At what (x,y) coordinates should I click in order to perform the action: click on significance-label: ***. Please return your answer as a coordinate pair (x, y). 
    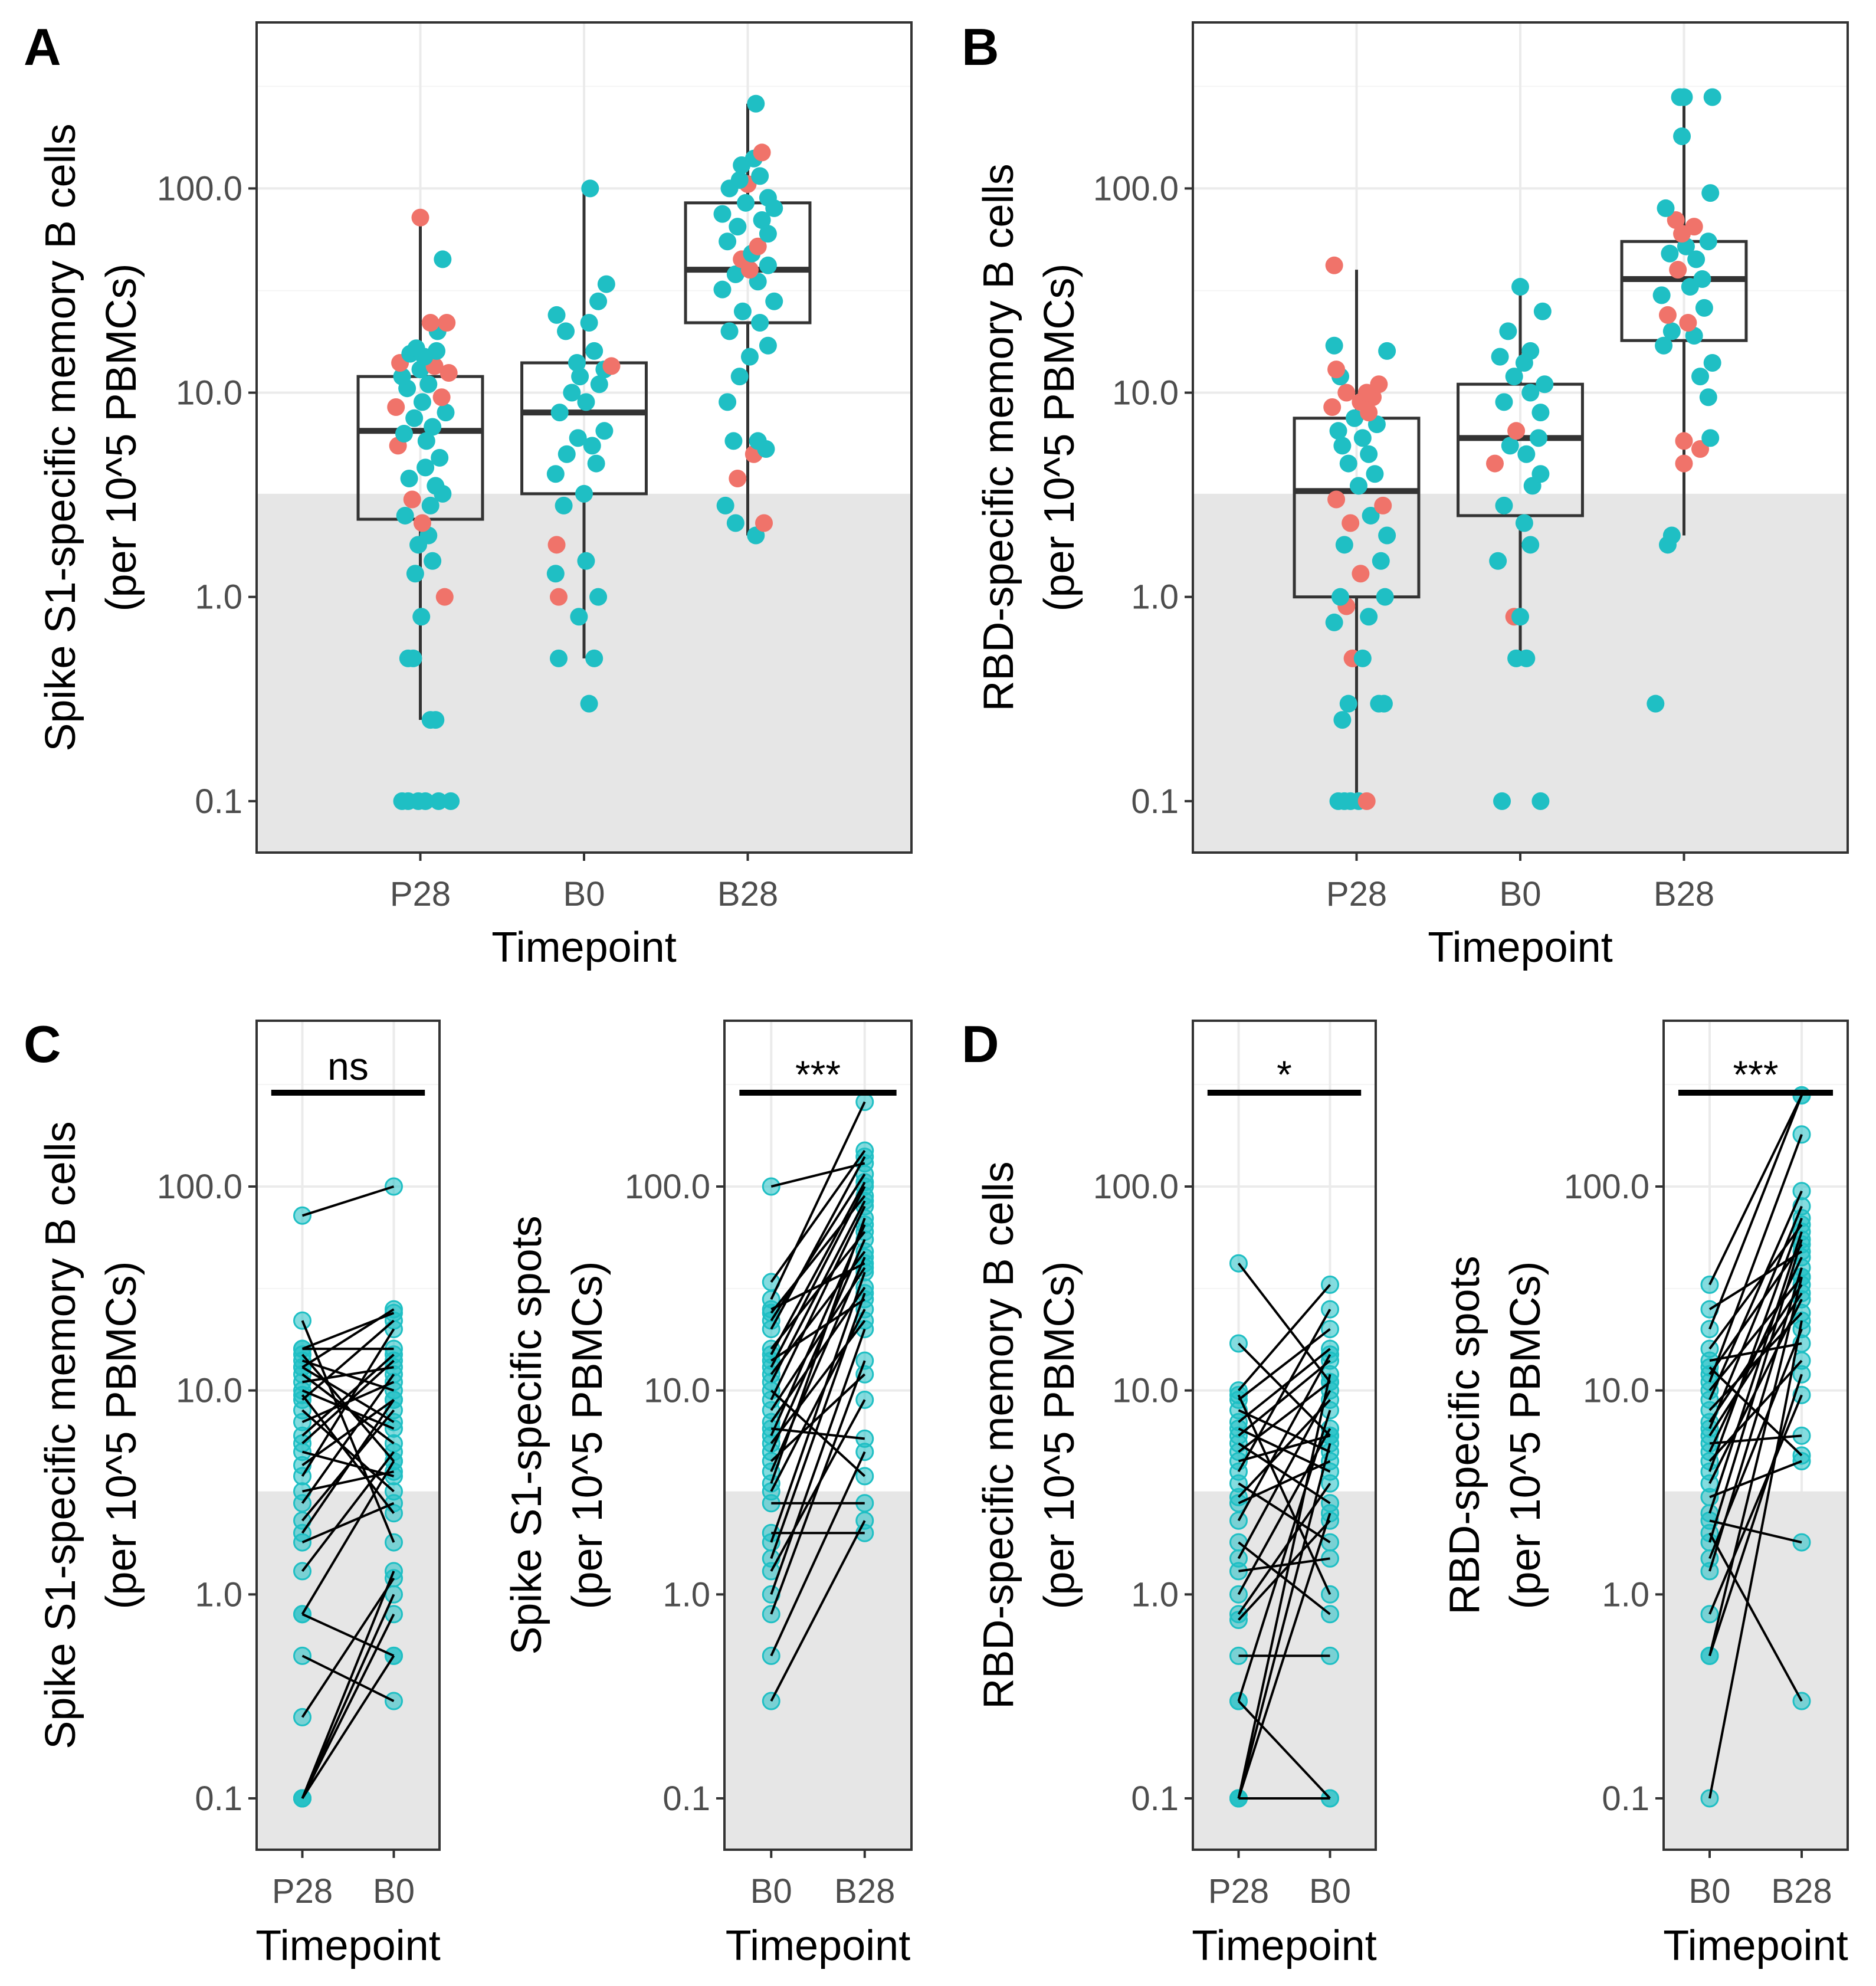
    Looking at the image, I should click on (1755, 1074).